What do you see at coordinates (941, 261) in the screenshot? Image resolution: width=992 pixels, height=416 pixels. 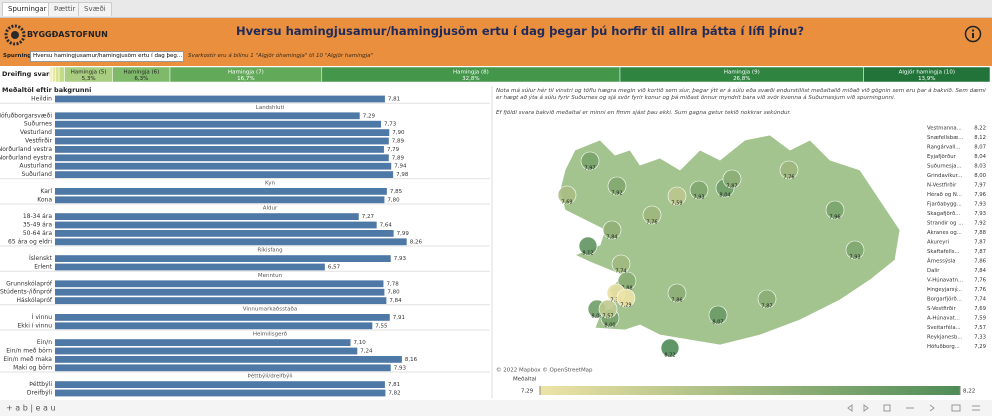 I see `region-name: Árnessýsla` at bounding box center [941, 261].